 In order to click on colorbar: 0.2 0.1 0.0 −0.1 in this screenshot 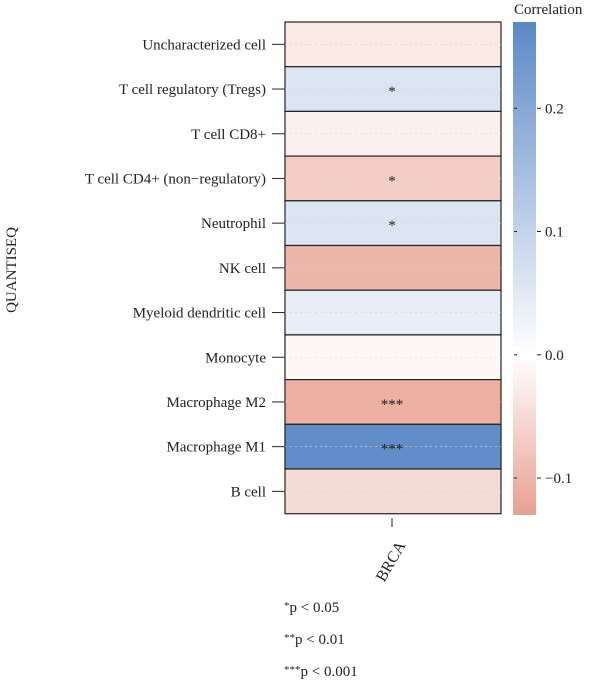, I will do `click(542, 268)`.